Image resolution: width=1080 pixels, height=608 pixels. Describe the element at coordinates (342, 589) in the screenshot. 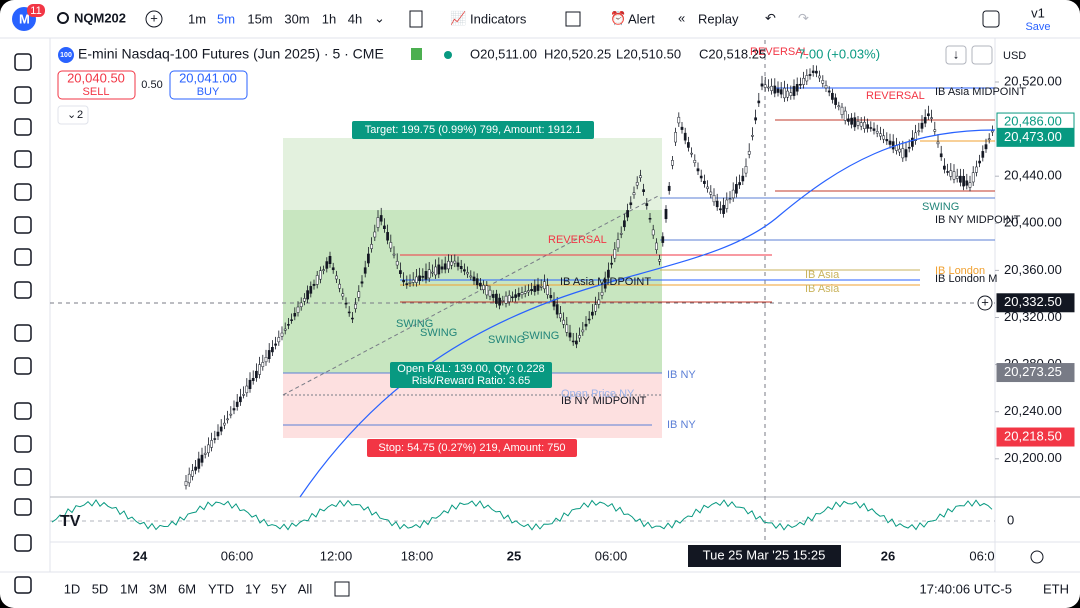

I see `date-range` at that location.